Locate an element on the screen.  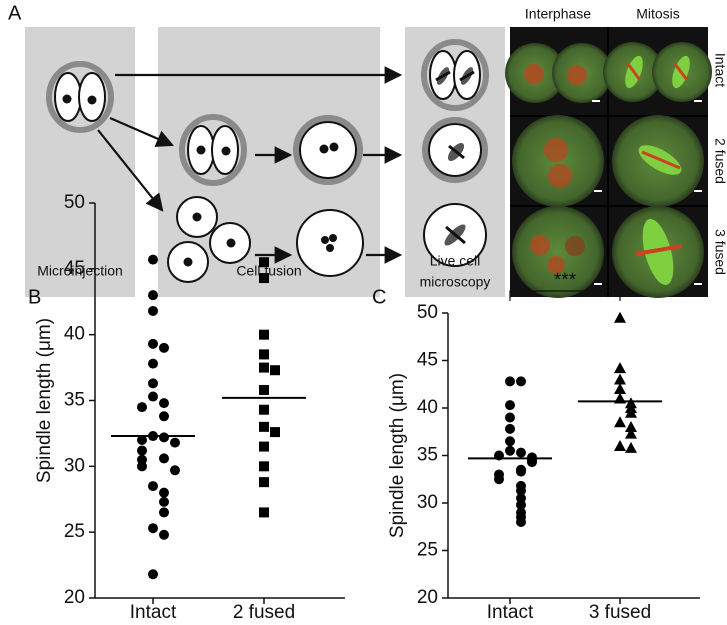
micrographs is located at coordinates (608, 162).